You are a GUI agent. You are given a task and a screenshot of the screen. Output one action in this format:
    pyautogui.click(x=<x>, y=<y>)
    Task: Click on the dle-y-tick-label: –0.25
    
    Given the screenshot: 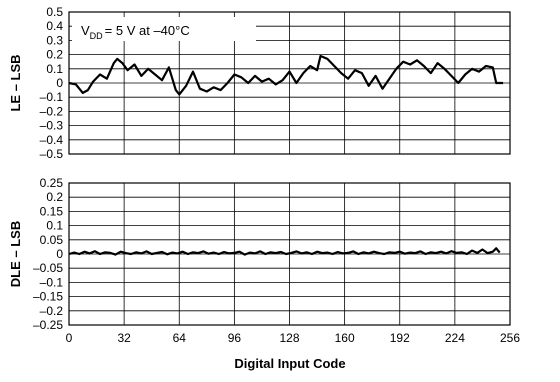 What is the action you would take?
    pyautogui.click(x=48, y=325)
    